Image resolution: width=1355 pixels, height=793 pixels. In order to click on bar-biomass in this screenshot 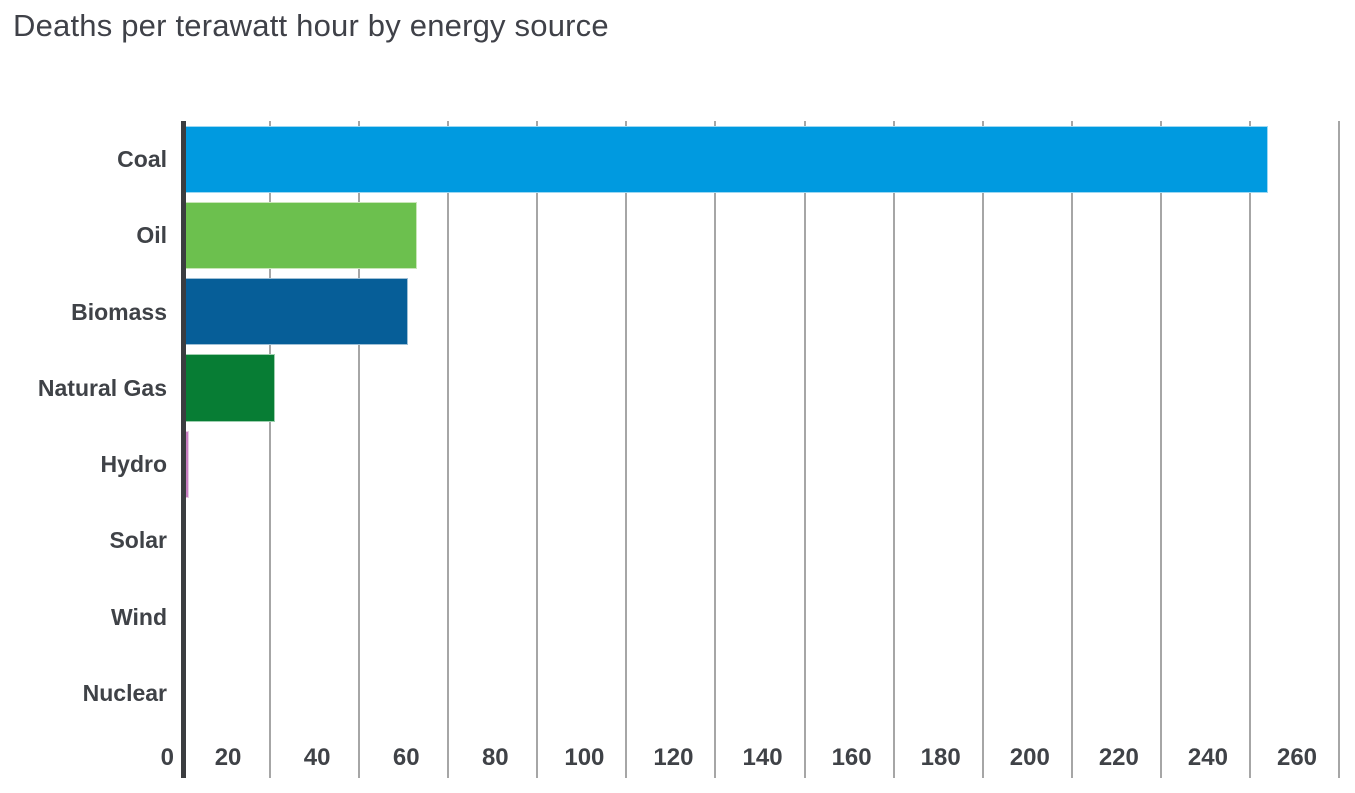, I will do `click(295, 312)`.